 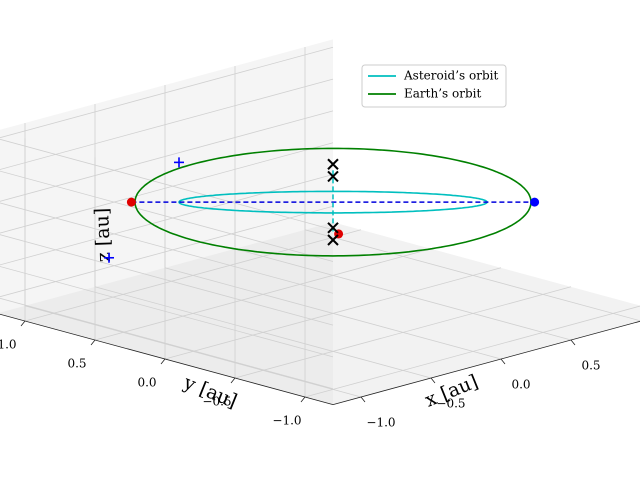 I want to click on legend: Asteroid’s orbit Earth’s orbit, so click(x=434, y=86).